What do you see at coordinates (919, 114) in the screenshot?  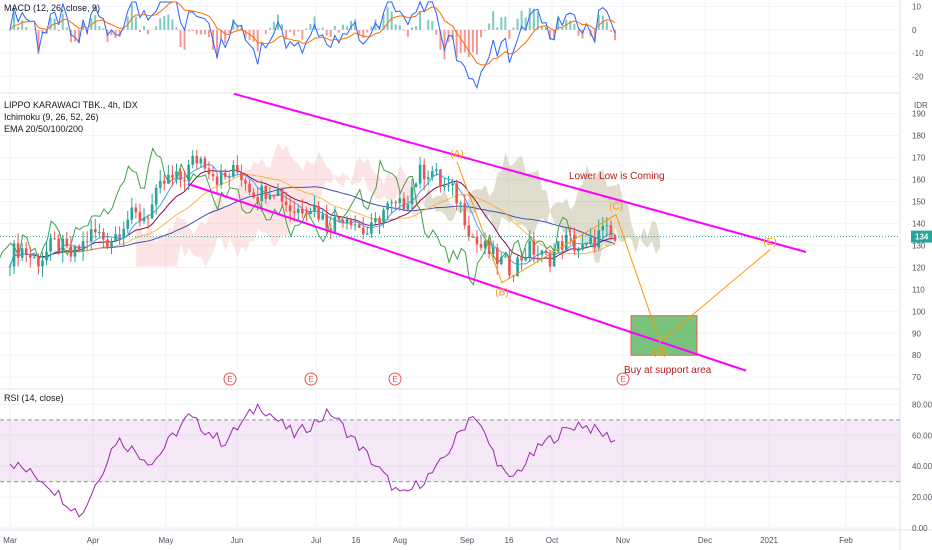 I see `price-tick-label: 190` at bounding box center [919, 114].